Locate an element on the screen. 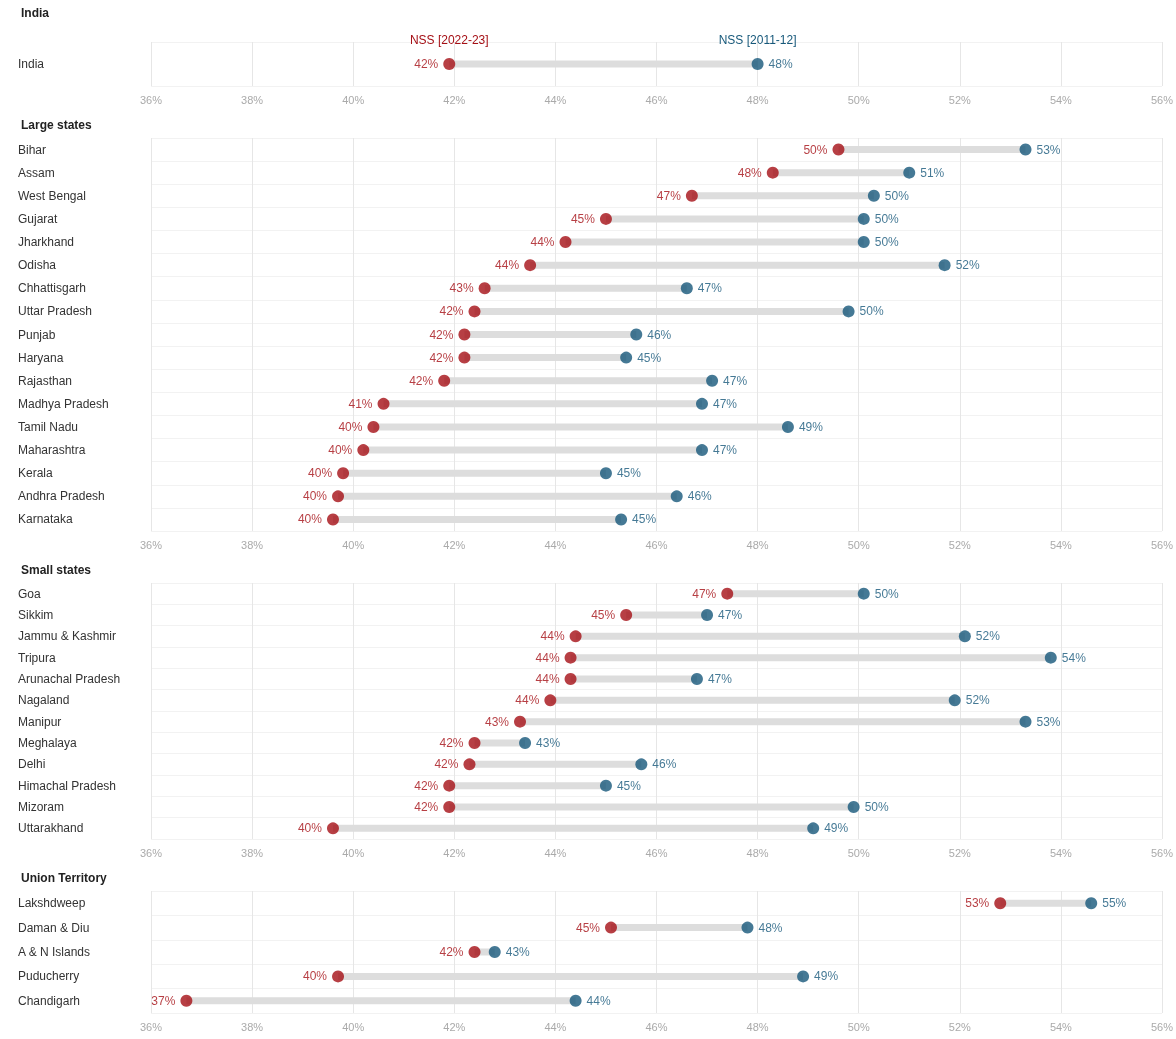 The height and width of the screenshot is (1039, 1176). y-tick-label: Andhra Pradesh is located at coordinates (61, 496).